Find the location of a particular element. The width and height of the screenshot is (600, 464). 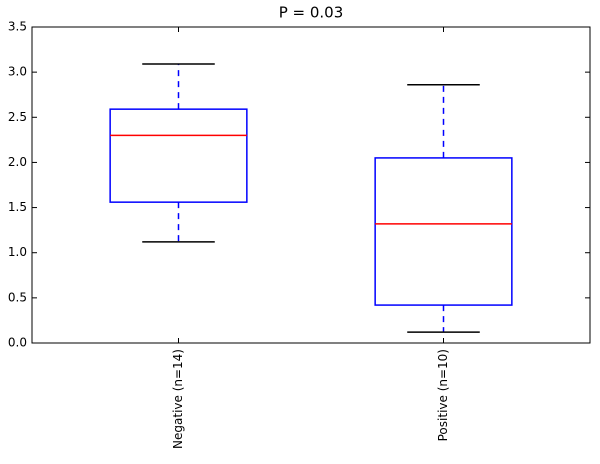

y-tick-label: 2.5 is located at coordinates (17, 117).